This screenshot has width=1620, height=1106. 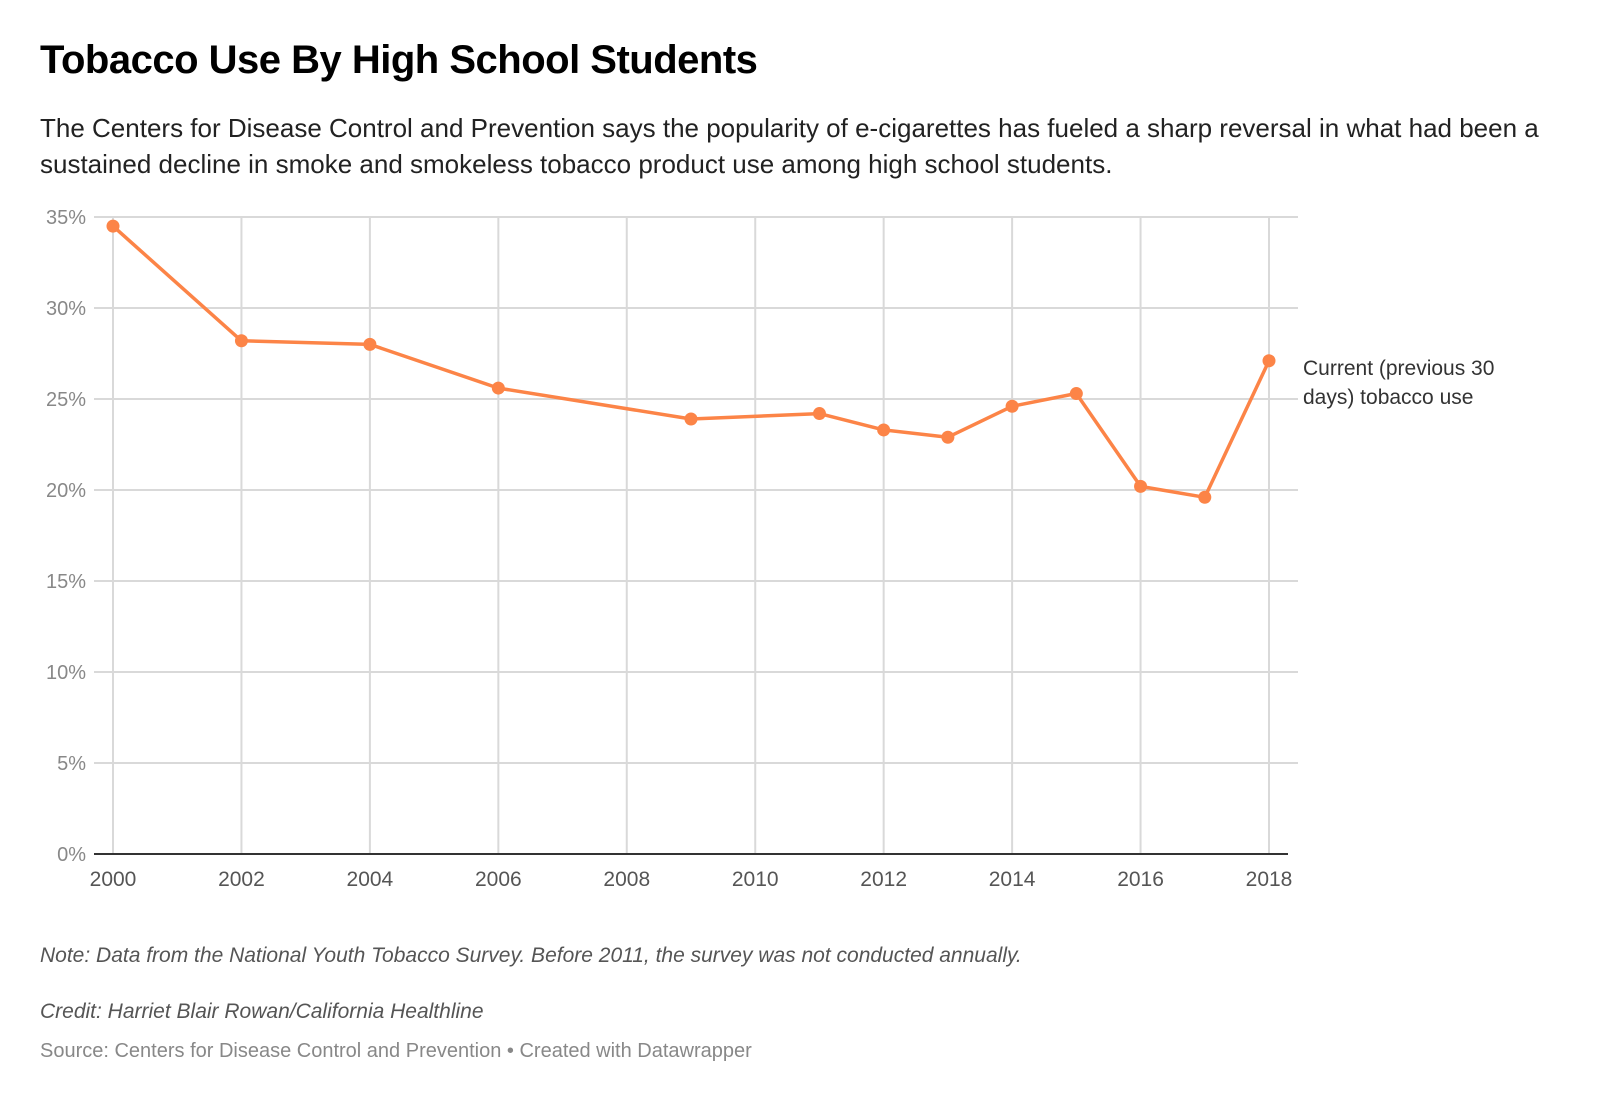 What do you see at coordinates (1388, 397) in the screenshot?
I see `series-label-line: days) tobacco use` at bounding box center [1388, 397].